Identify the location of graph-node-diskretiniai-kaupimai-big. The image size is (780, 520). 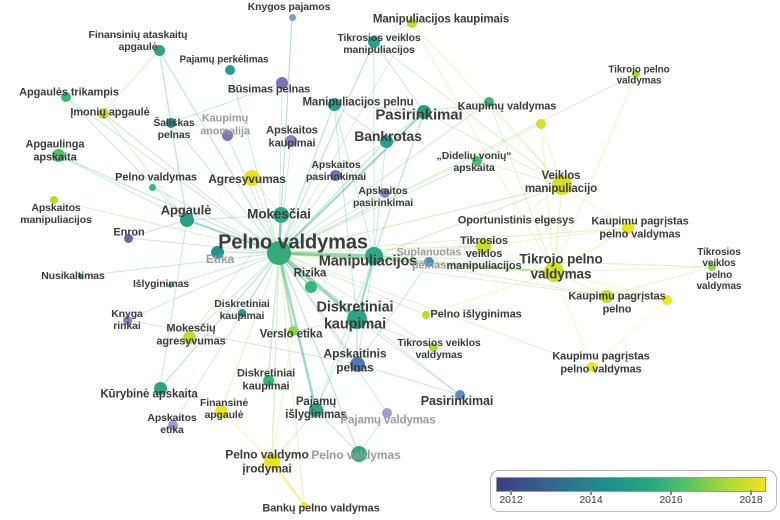
(357, 319).